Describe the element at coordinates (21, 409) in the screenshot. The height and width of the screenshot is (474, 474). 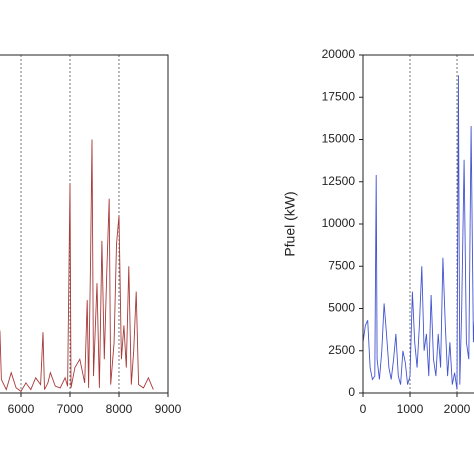
I see `x-tick-label: 6000` at that location.